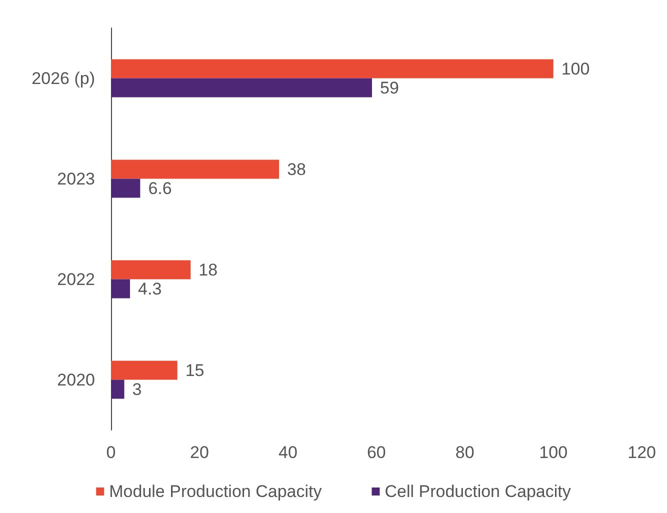 This screenshot has height=513, width=667. I want to click on x-tick-label: 40, so click(288, 452).